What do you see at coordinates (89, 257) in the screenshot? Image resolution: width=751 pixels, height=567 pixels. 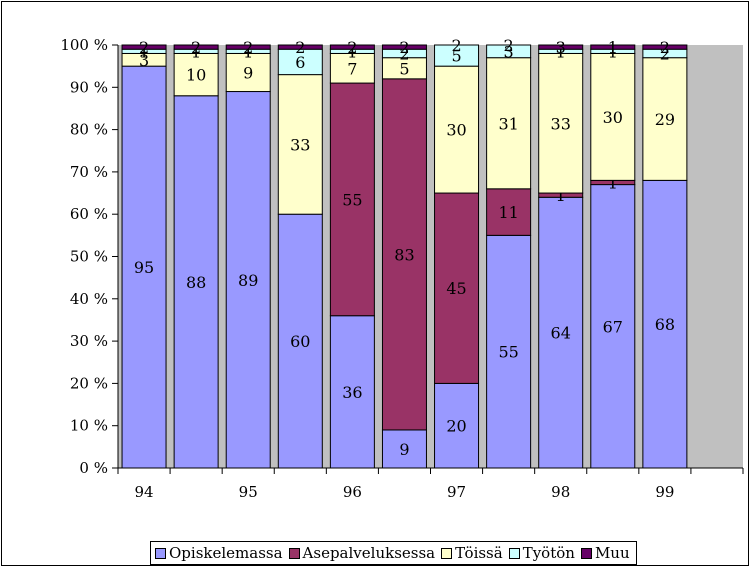 I see `y-tick-label: 50 %` at bounding box center [89, 257].